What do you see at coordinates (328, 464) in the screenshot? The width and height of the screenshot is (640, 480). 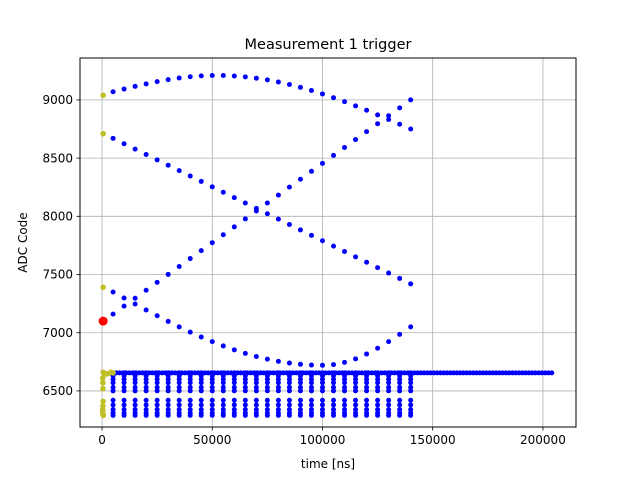 I see `x-axis-label: time [ns]` at bounding box center [328, 464].